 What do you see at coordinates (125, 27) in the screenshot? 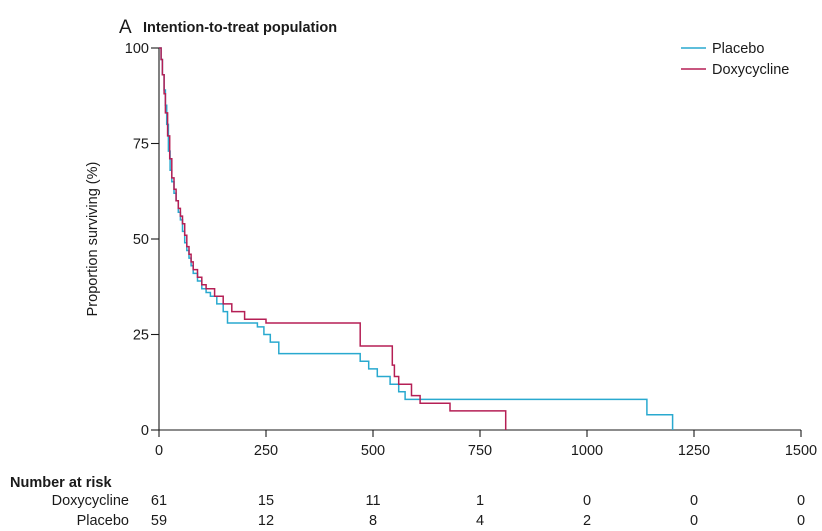
I see `panel-letter: A` at bounding box center [125, 27].